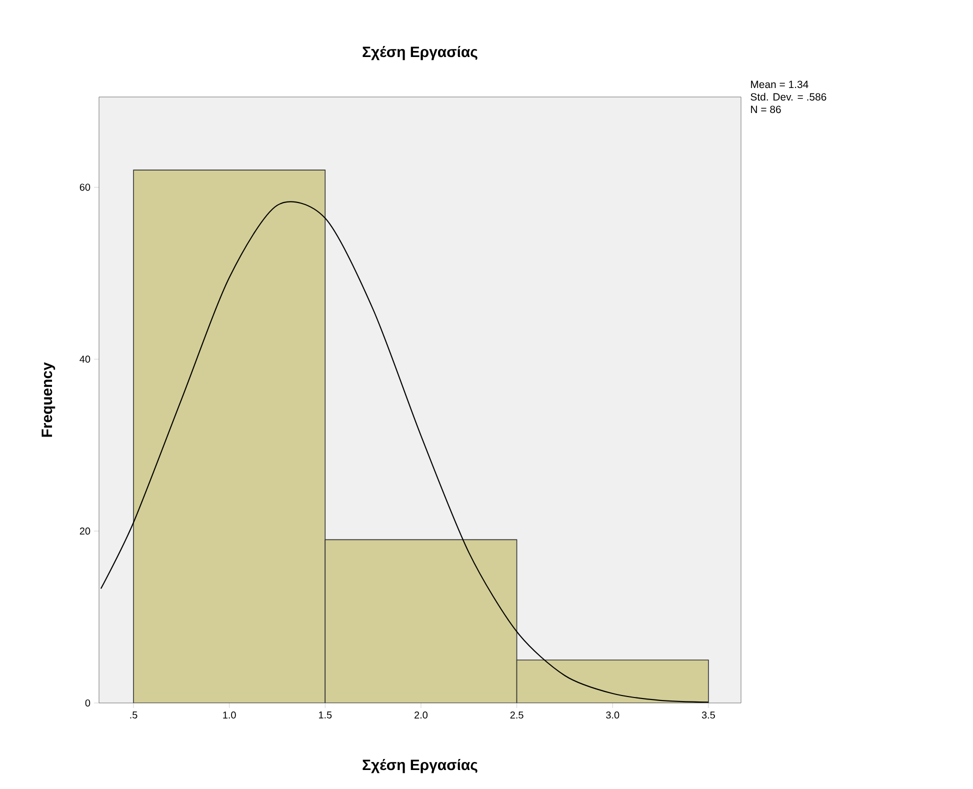  What do you see at coordinates (517, 715) in the screenshot?
I see `x-tick-label: 2.5` at bounding box center [517, 715].